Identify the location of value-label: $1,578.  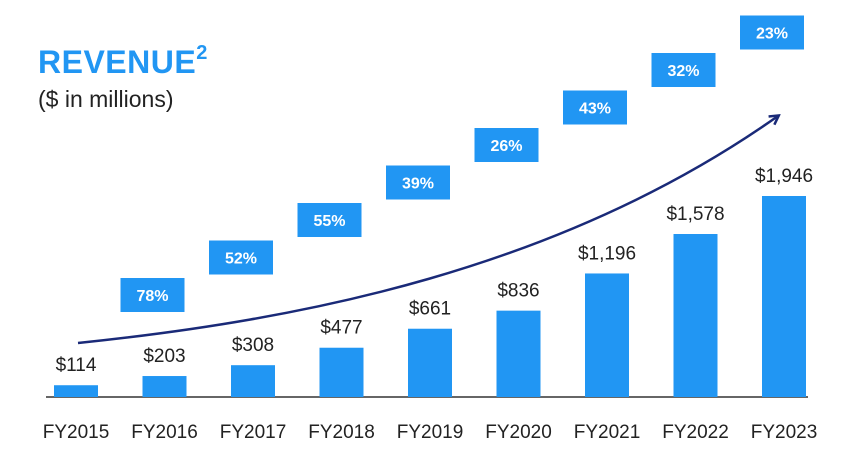
(695, 214).